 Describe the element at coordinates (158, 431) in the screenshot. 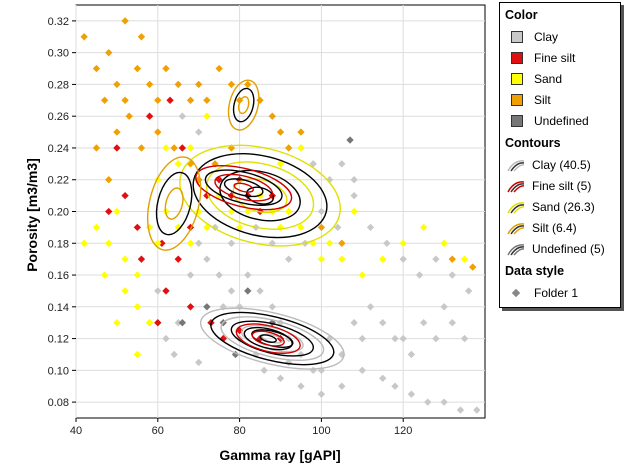

I see `x-tick-label: 60` at that location.